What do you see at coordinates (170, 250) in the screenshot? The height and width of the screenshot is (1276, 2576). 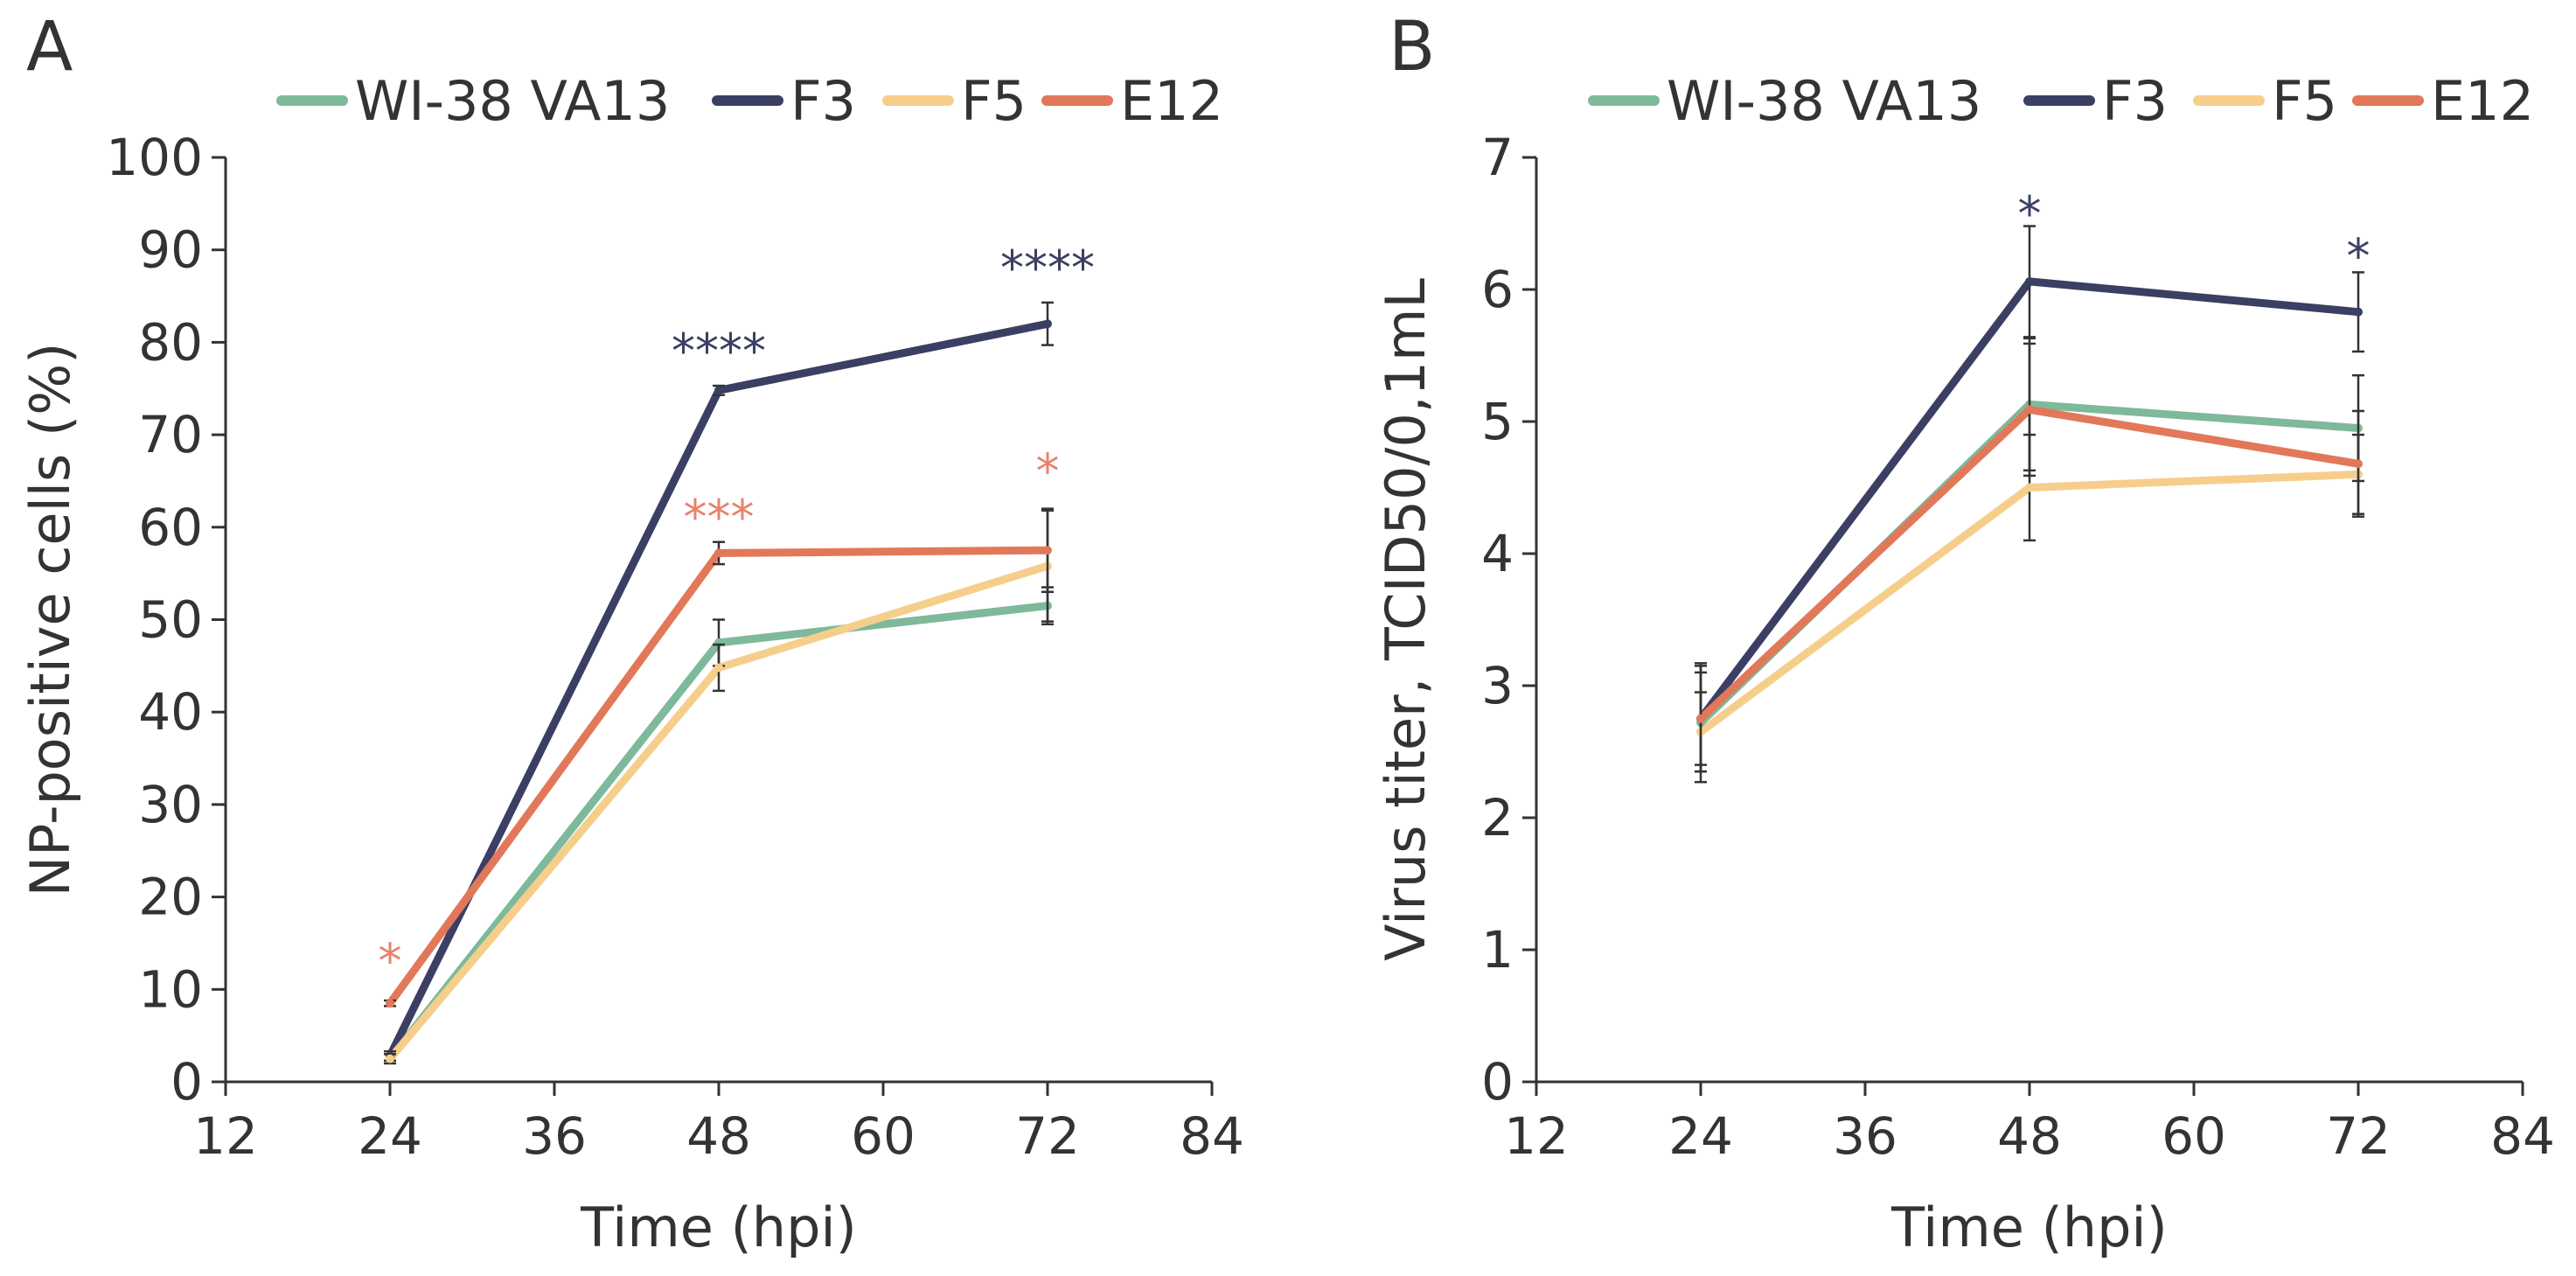 I see `y-tick-label: 90` at bounding box center [170, 250].